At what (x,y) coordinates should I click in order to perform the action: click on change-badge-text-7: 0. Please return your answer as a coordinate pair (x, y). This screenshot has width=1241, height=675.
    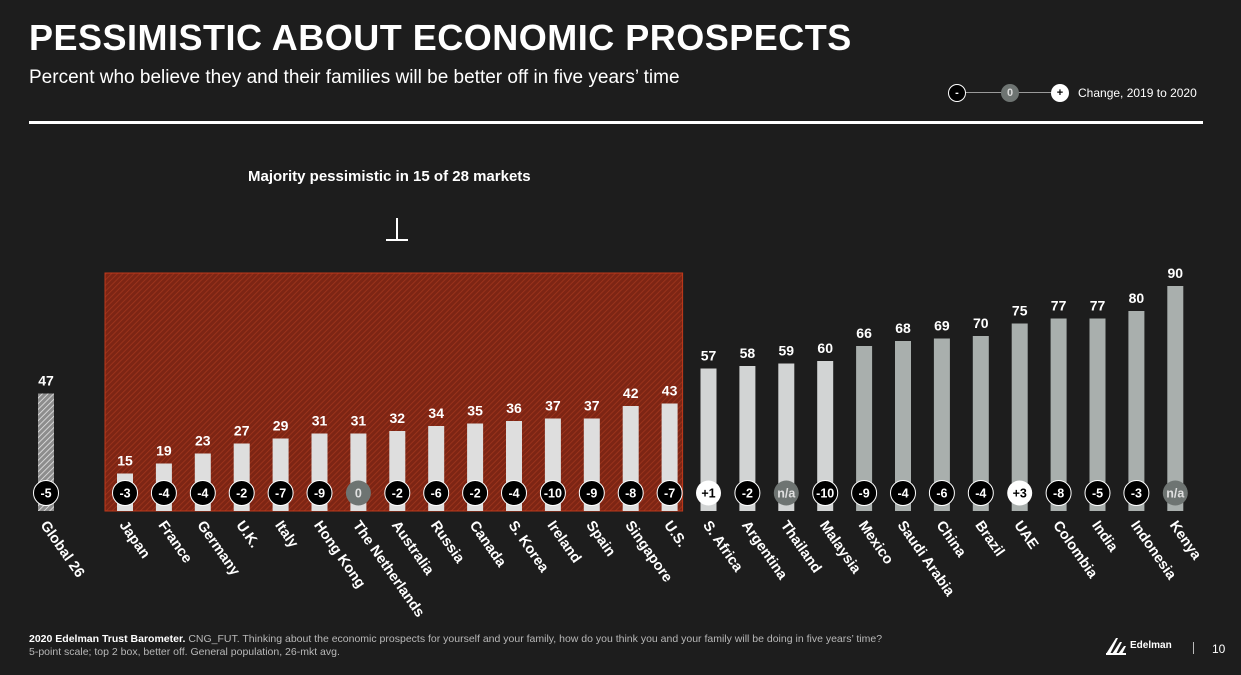
    Looking at the image, I should click on (358, 494).